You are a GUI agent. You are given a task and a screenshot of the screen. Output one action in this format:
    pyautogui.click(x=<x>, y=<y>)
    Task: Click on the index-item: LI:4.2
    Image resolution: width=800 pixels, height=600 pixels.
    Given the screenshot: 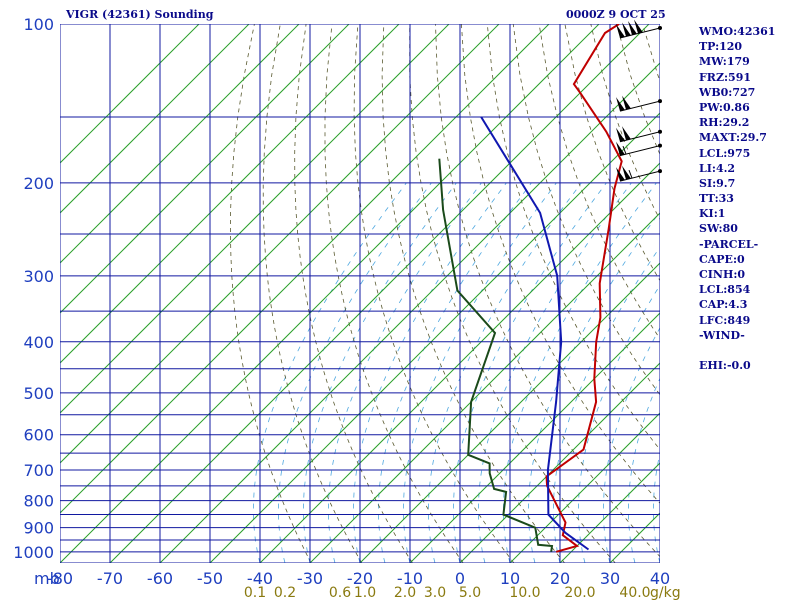 What is the action you would take?
    pyautogui.click(x=717, y=168)
    